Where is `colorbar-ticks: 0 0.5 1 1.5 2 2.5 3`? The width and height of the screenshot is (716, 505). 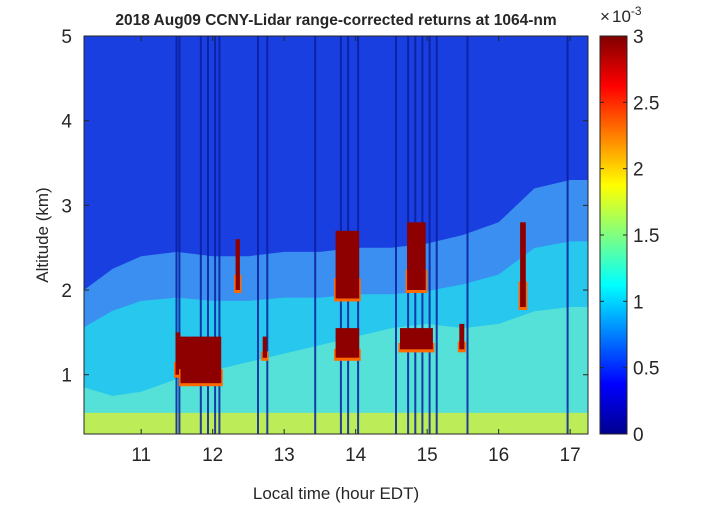
colorbar-ticks: 0 0.5 1 1.5 2 2.5 3 is located at coordinates (629, 236).